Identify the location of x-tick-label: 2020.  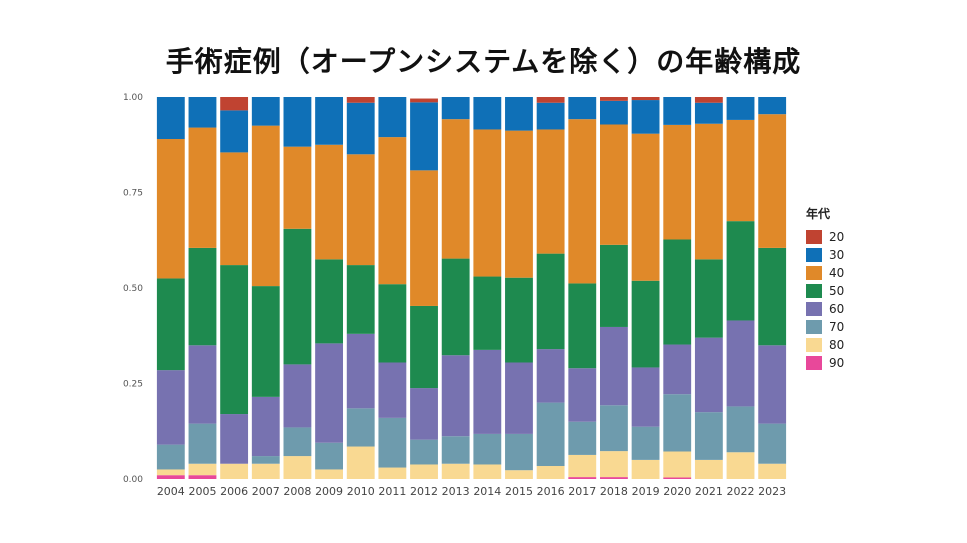
(677, 491).